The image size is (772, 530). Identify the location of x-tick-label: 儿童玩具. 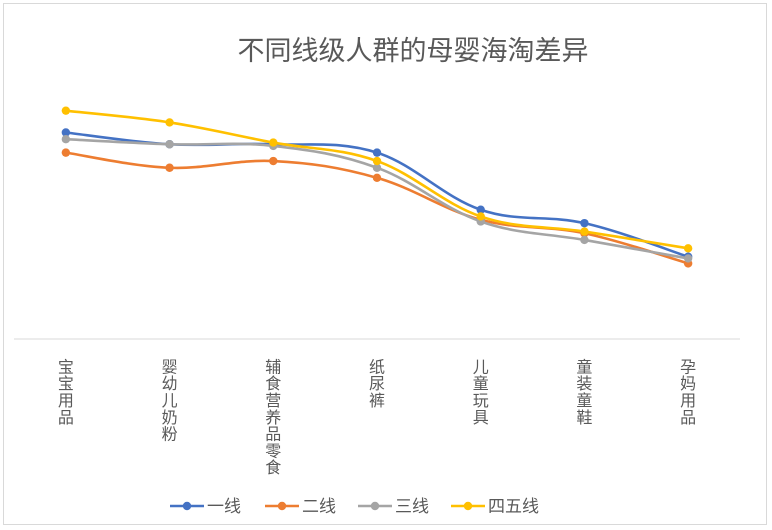
(481, 391).